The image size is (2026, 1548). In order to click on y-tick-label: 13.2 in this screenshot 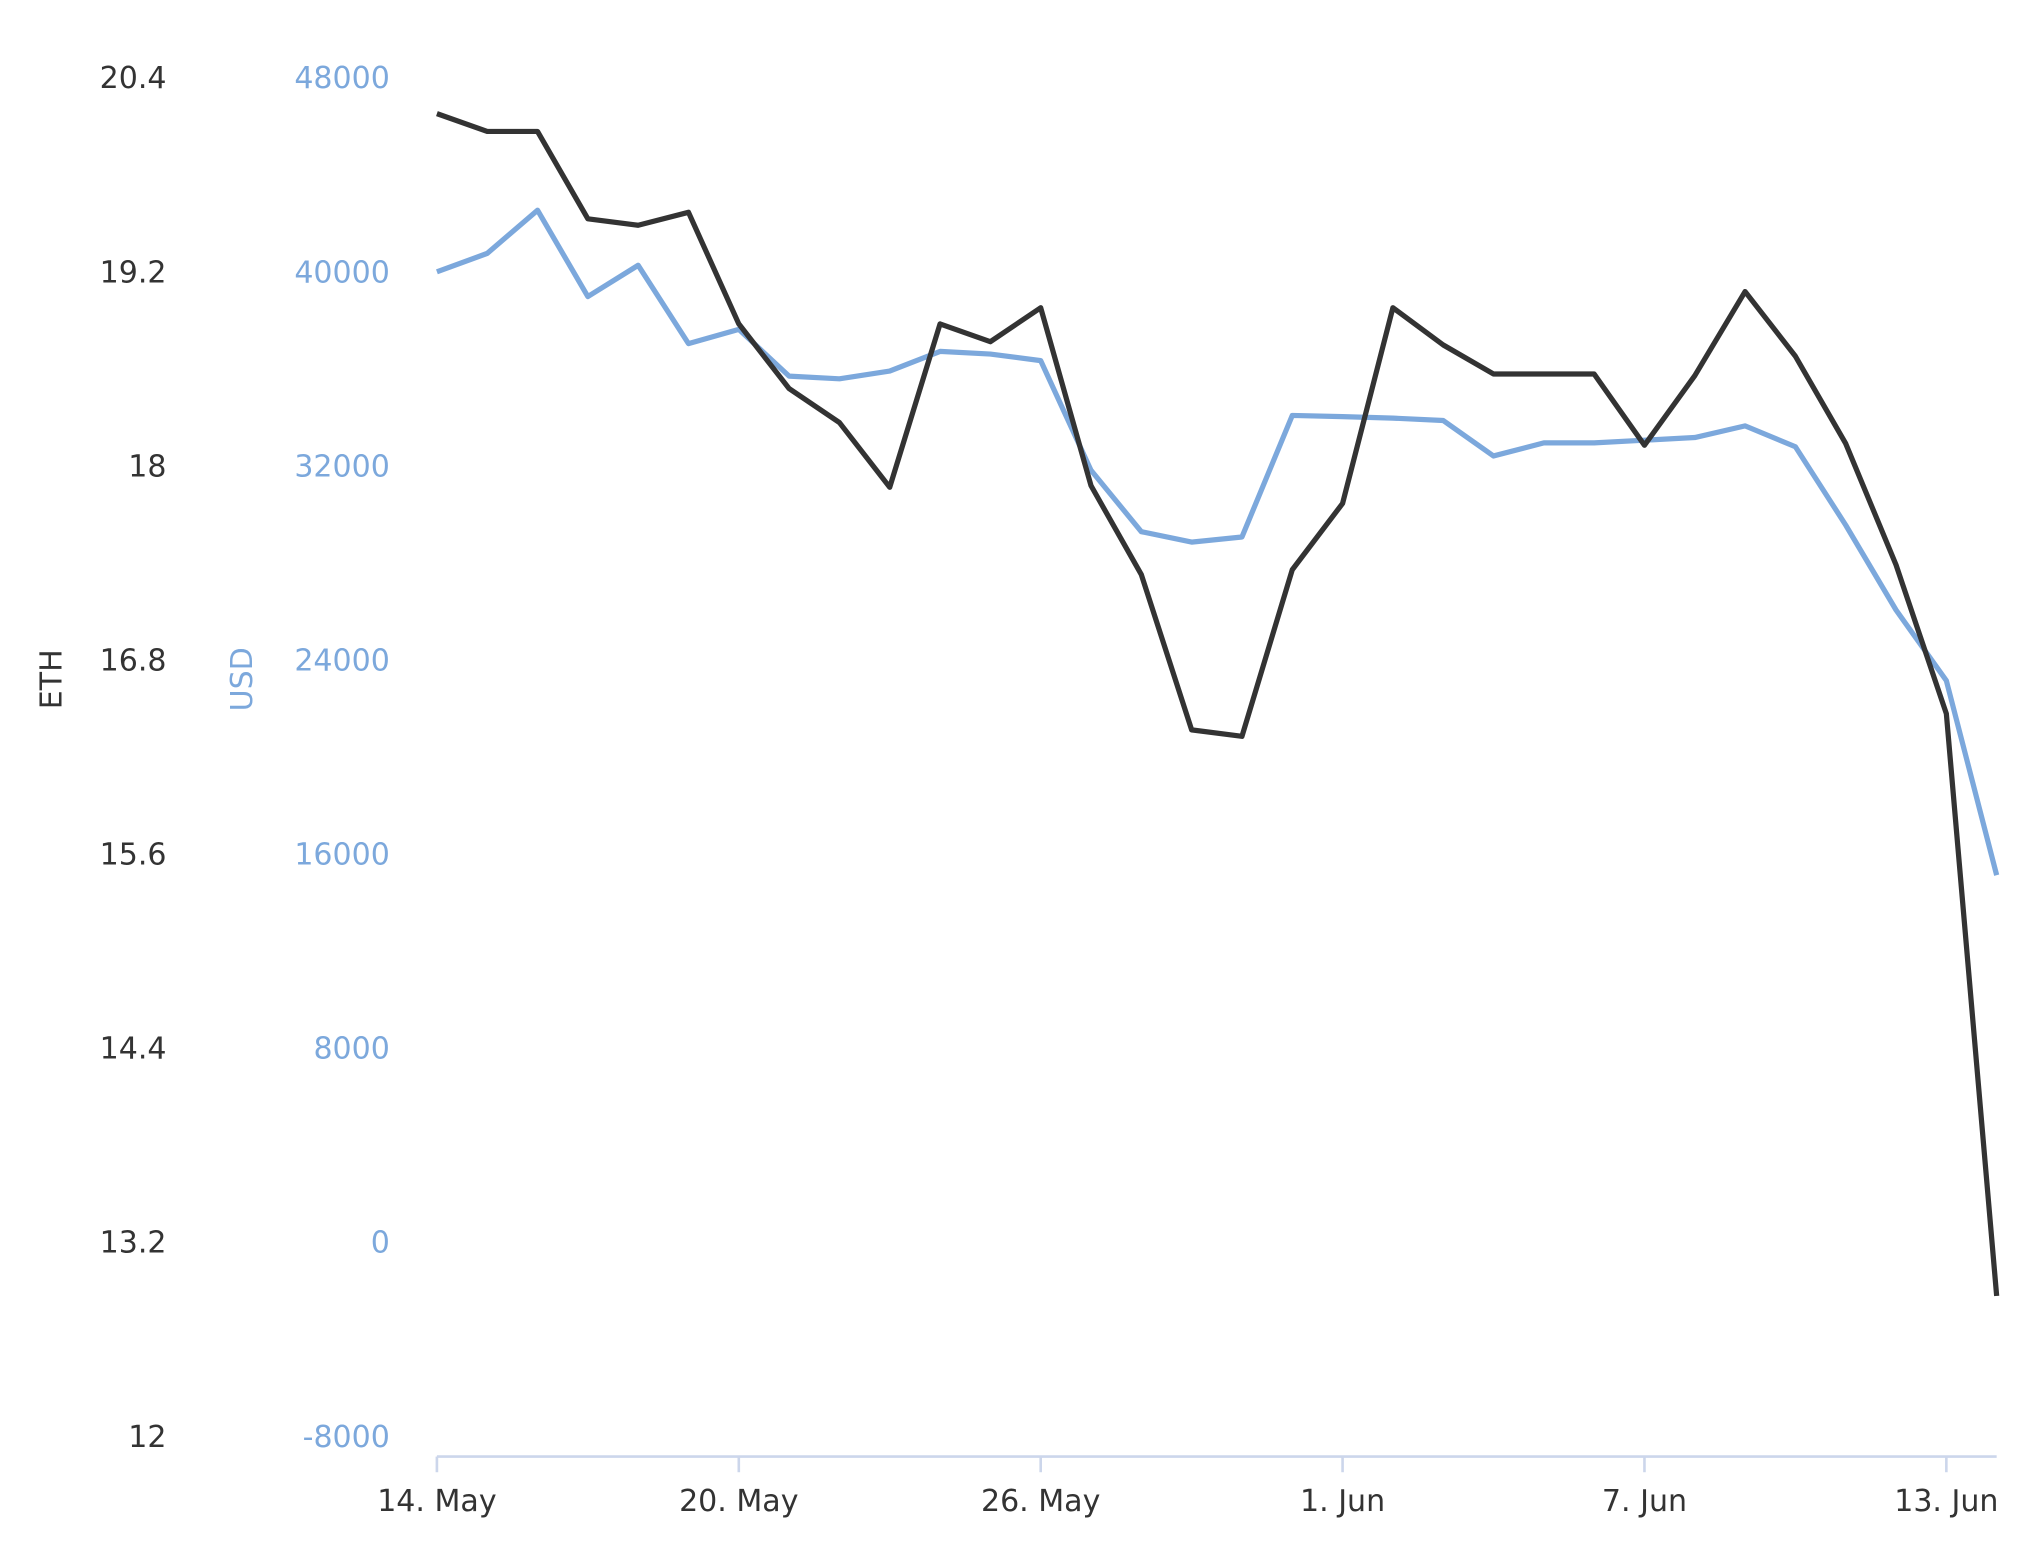, I will do `click(133, 1243)`.